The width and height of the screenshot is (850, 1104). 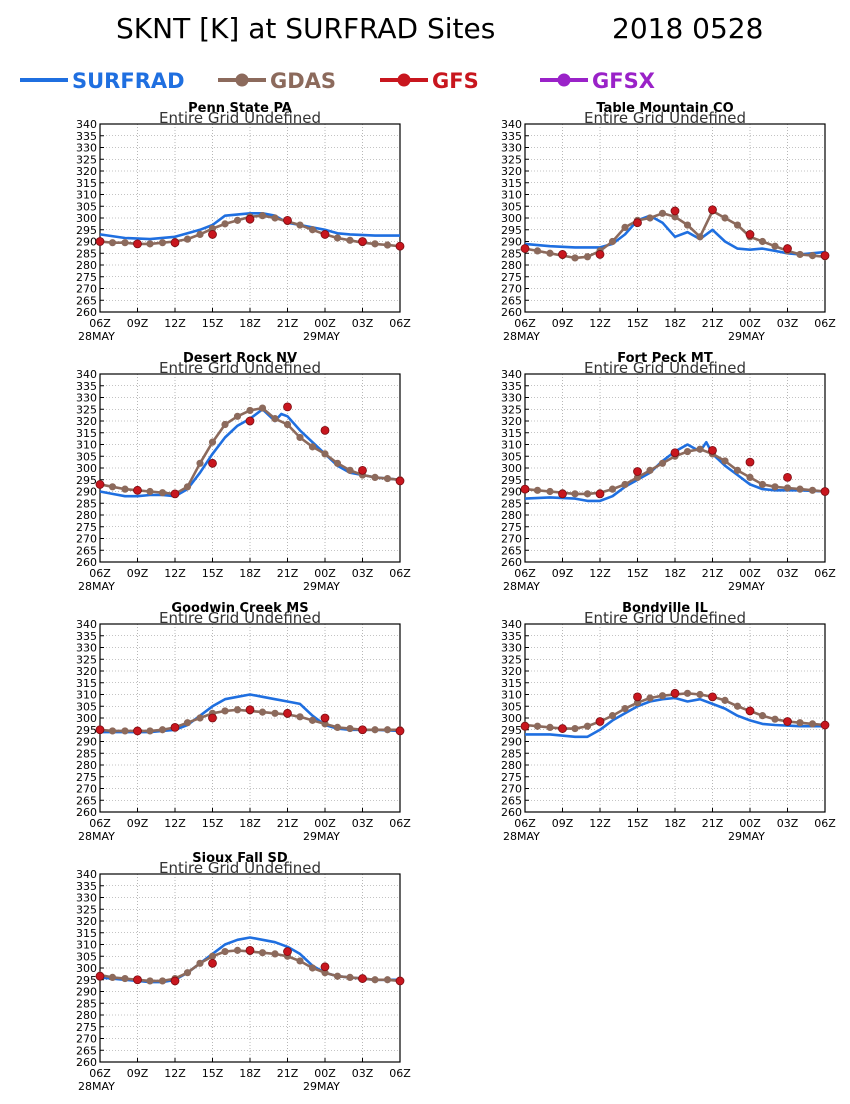 What do you see at coordinates (288, 823) in the screenshot?
I see `x-tick-label: 21Z` at bounding box center [288, 823].